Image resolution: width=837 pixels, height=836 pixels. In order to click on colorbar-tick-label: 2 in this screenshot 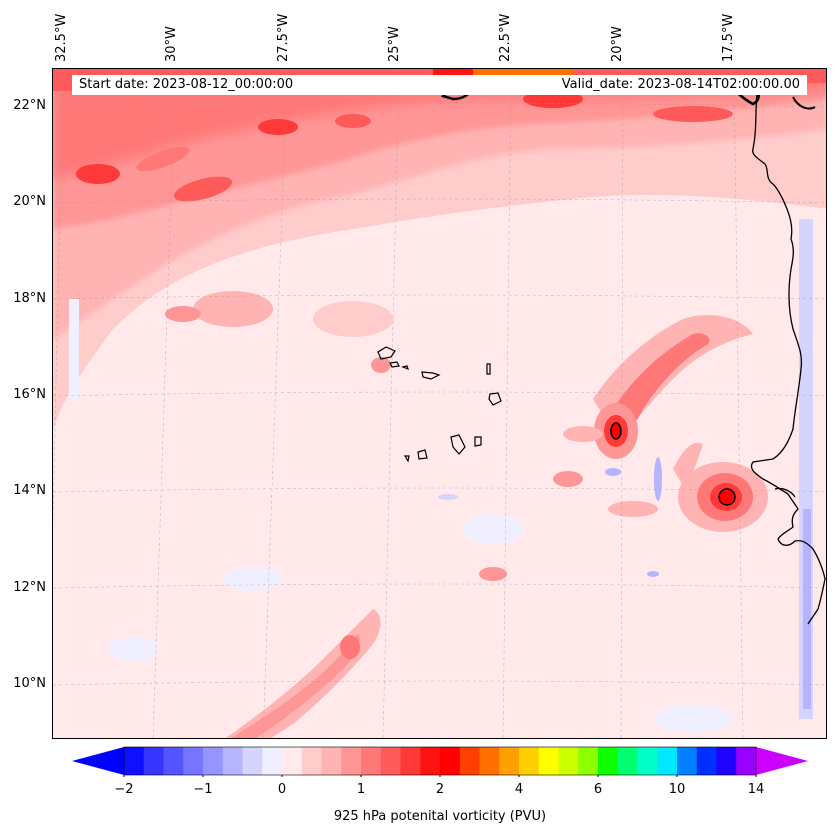, I will do `click(440, 789)`.